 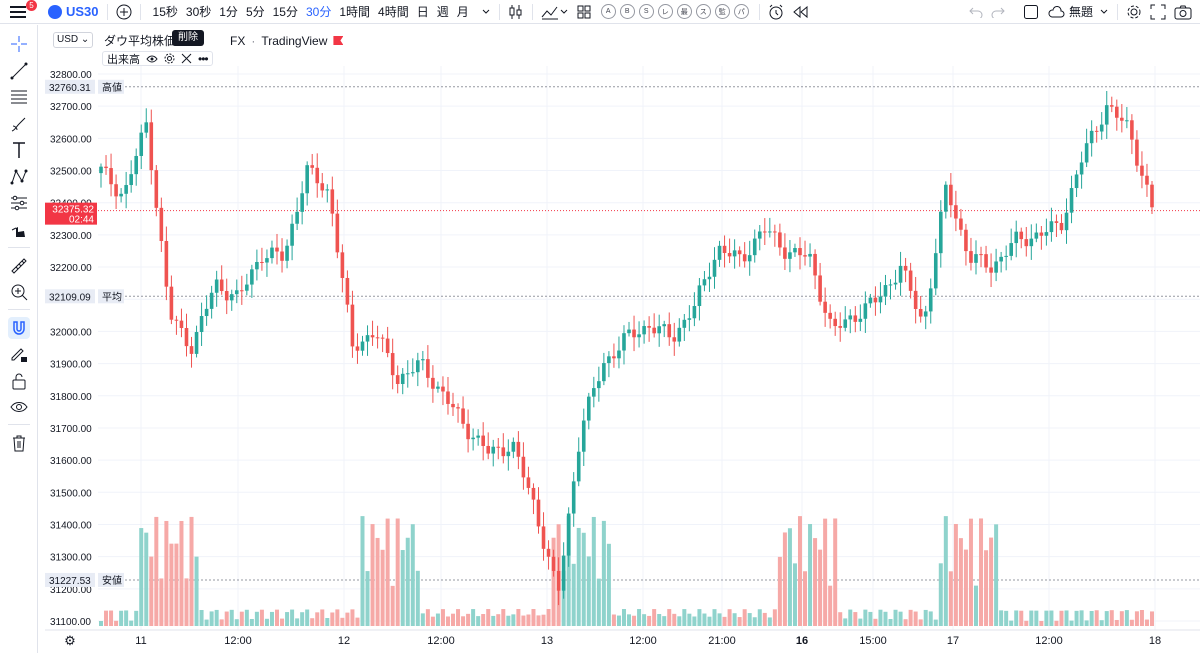 What do you see at coordinates (516, 12) in the screenshot?
I see `chart-type-button` at bounding box center [516, 12].